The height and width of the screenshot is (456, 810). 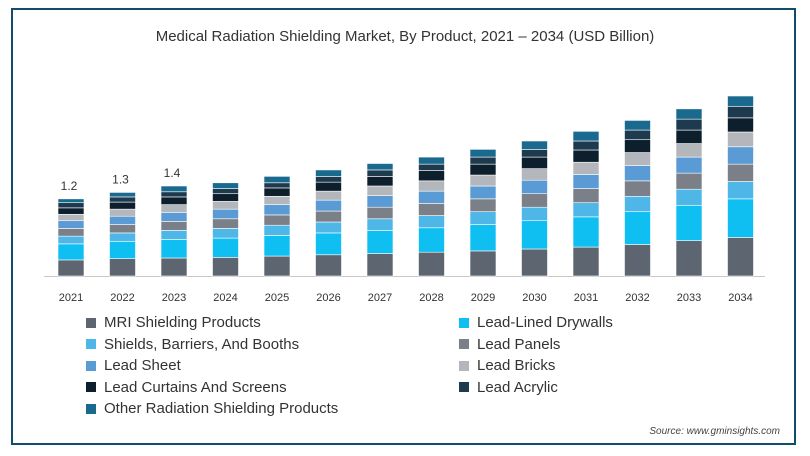 I want to click on bar-stack-2025, so click(x=277, y=226).